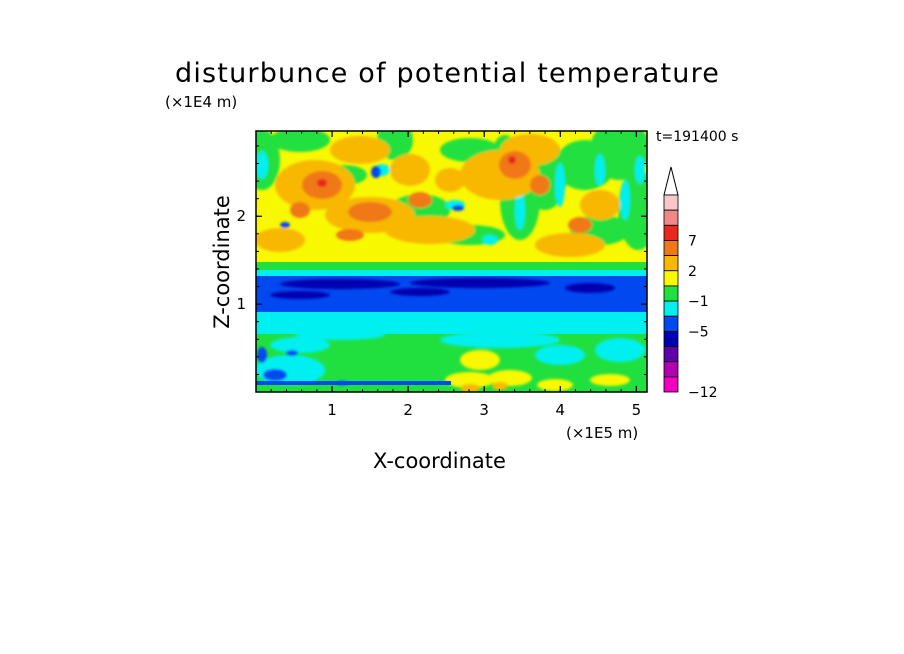 The width and height of the screenshot is (904, 654). Describe the element at coordinates (637, 410) in the screenshot. I see `x-tick-label: 5` at that location.